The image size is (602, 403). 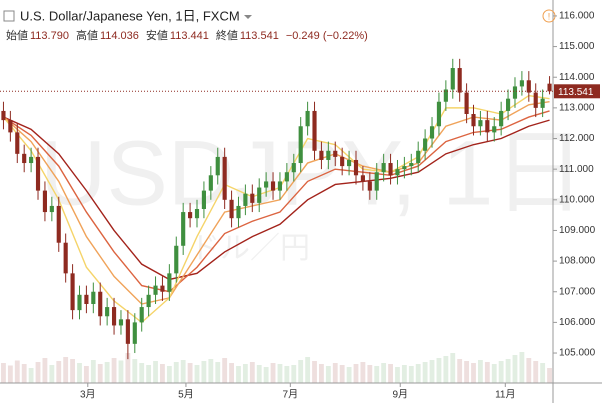 I want to click on y-tick-label: 116.000, so click(x=577, y=16).